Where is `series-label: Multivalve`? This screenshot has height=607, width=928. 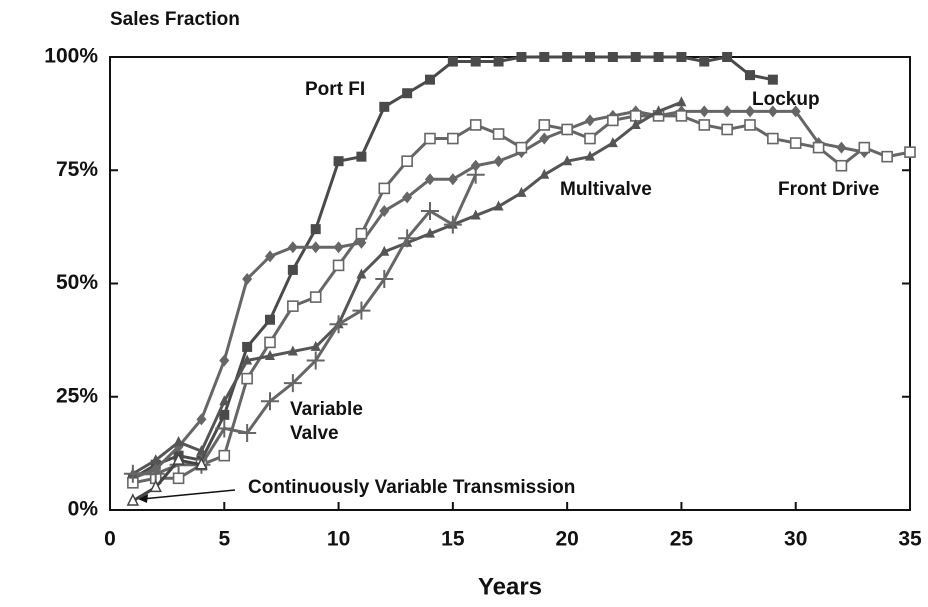 series-label: Multivalve is located at coordinates (606, 189).